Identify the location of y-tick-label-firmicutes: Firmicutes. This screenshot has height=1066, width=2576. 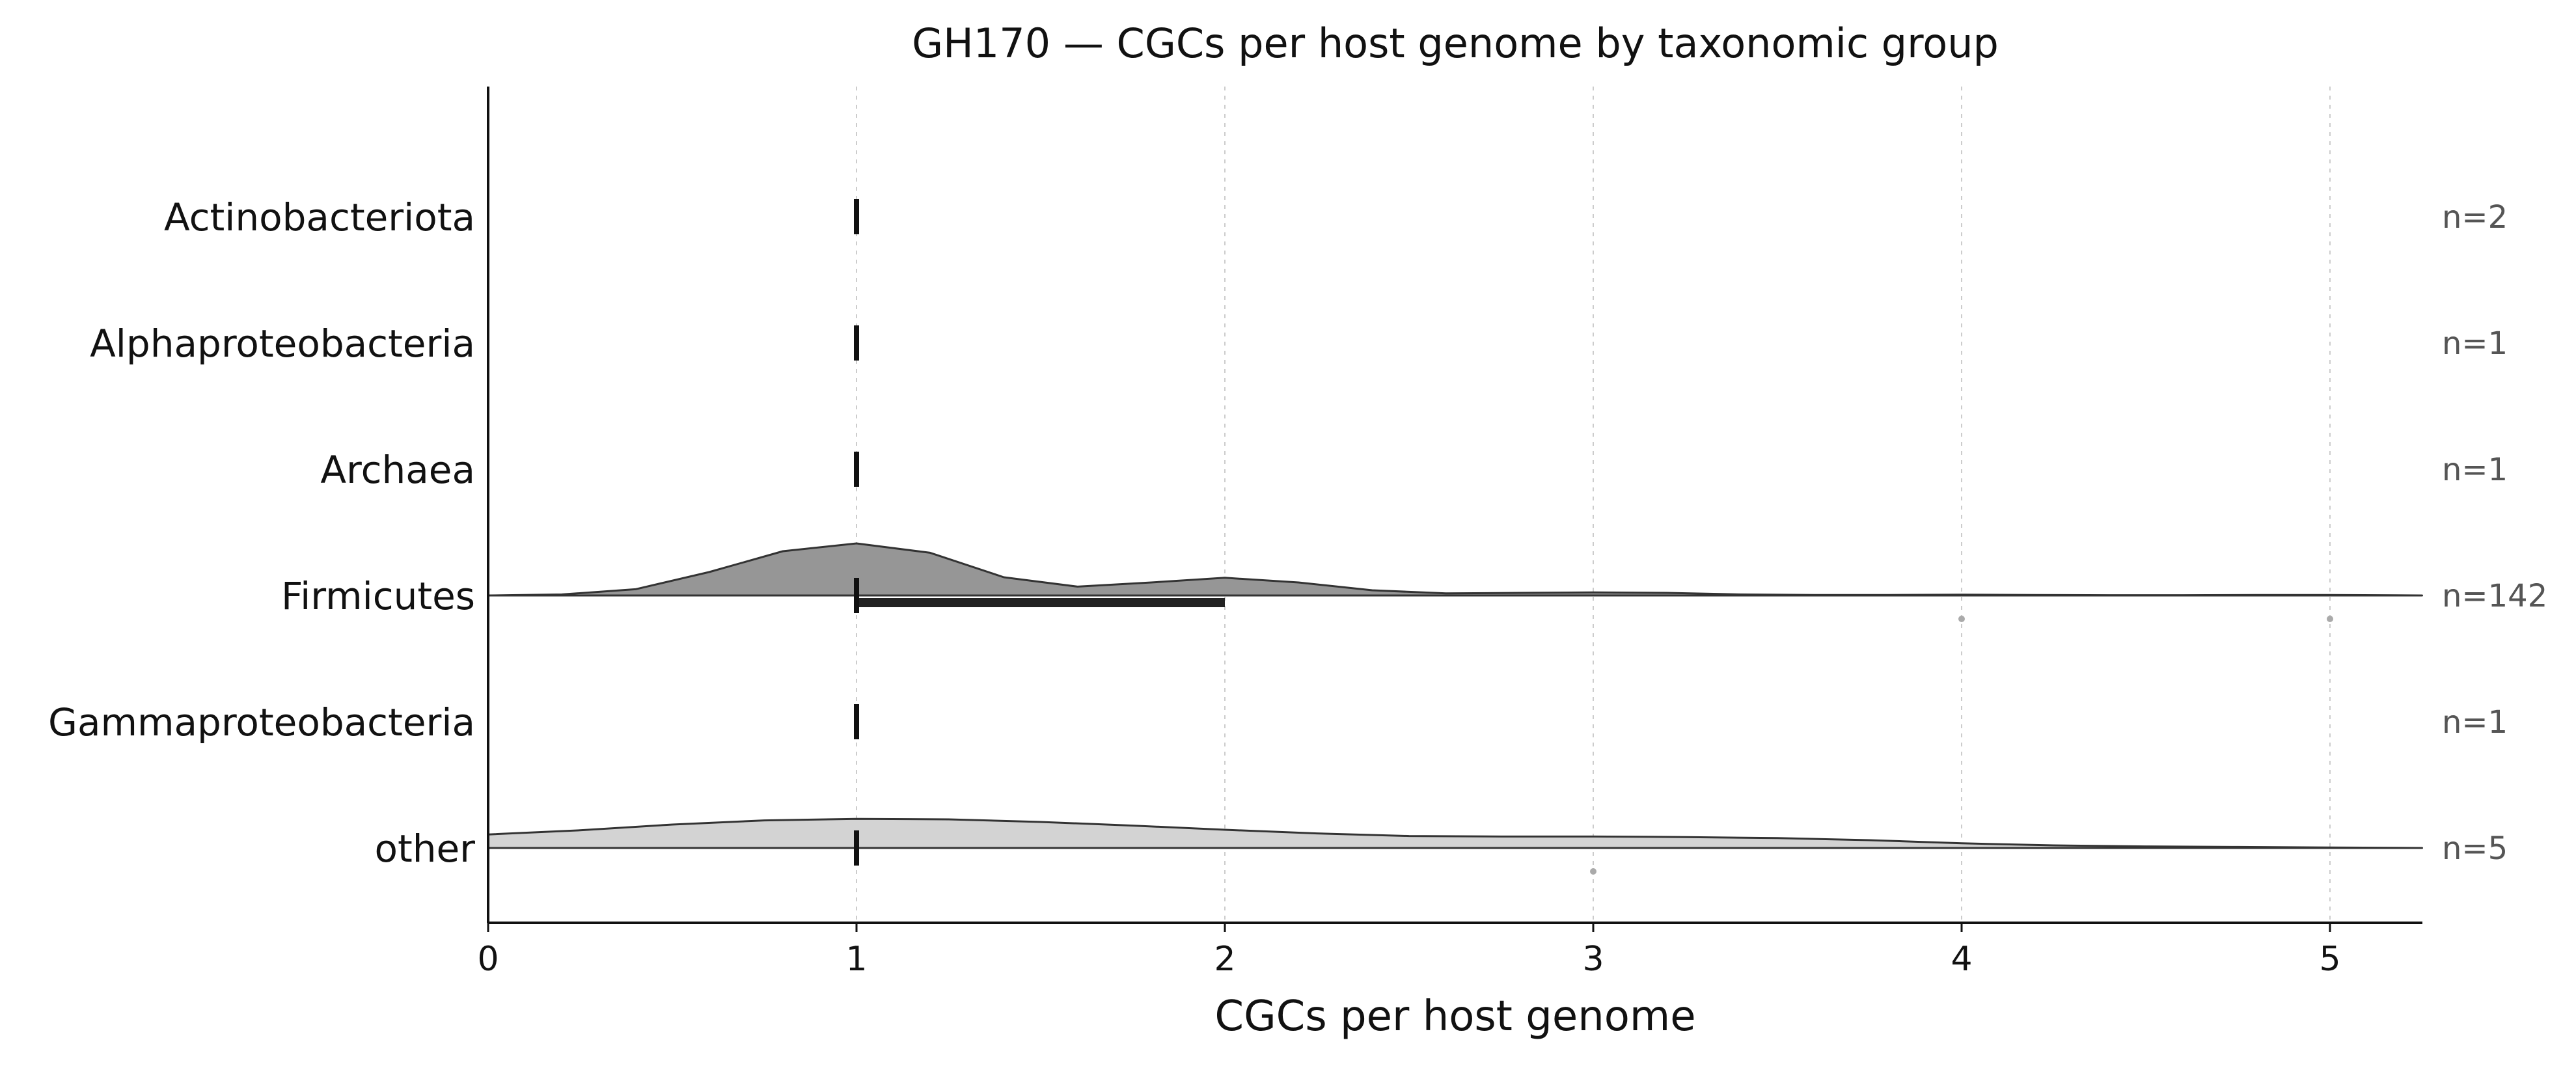
(378, 596).